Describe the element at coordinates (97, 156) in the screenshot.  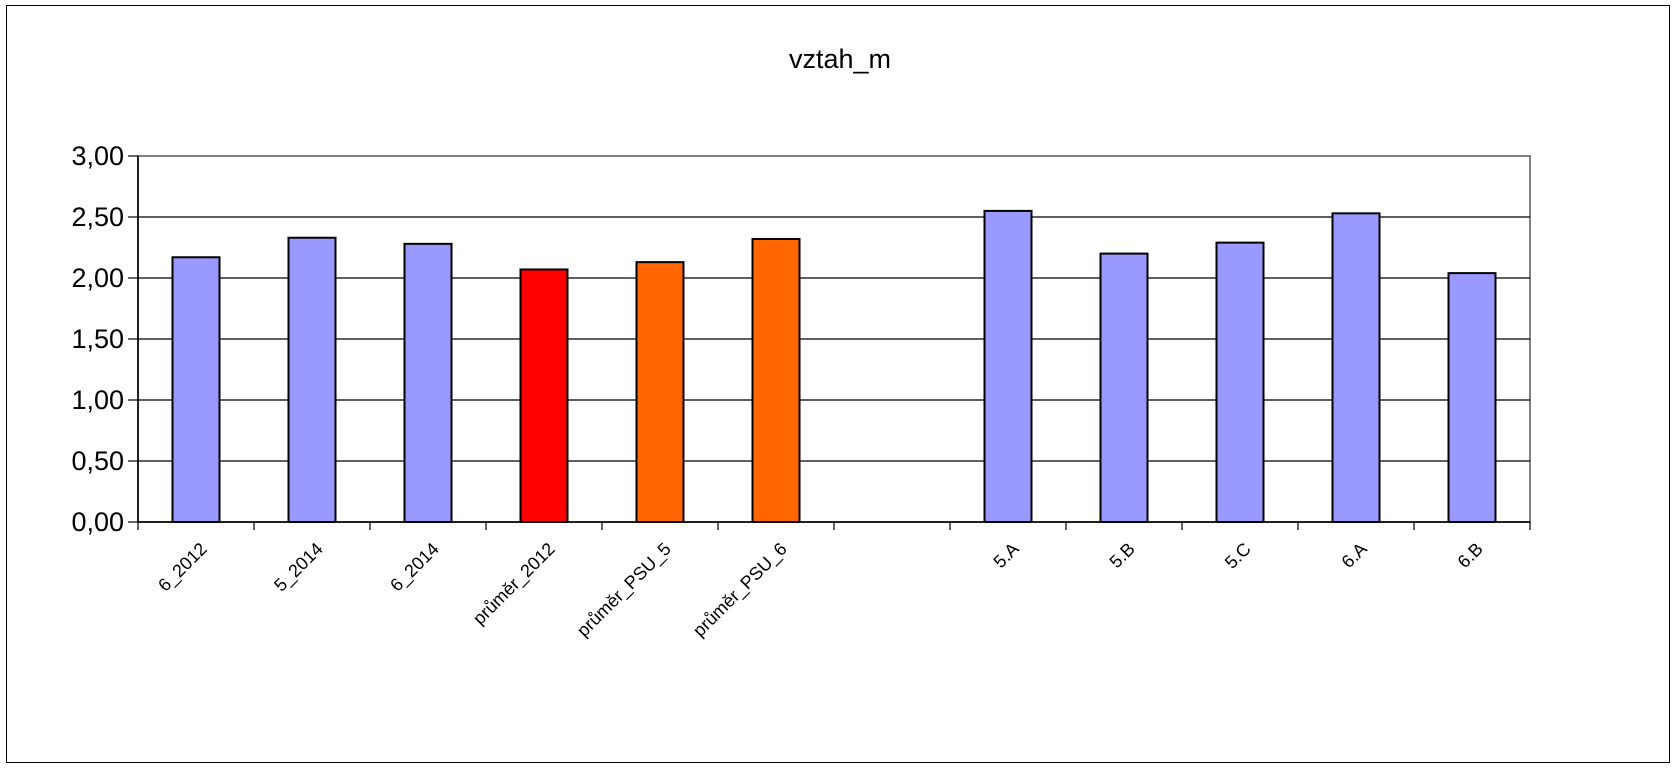
I see `y-tick-label: 3,00` at that location.